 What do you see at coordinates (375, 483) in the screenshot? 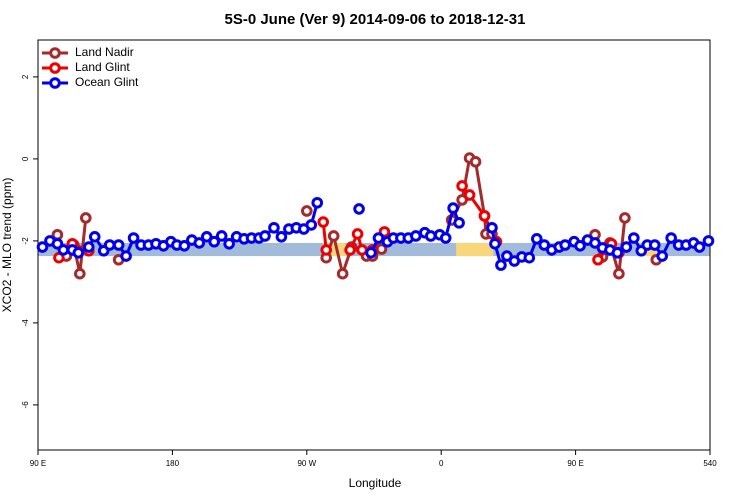
I see `x-axis-label: Longitude` at bounding box center [375, 483].